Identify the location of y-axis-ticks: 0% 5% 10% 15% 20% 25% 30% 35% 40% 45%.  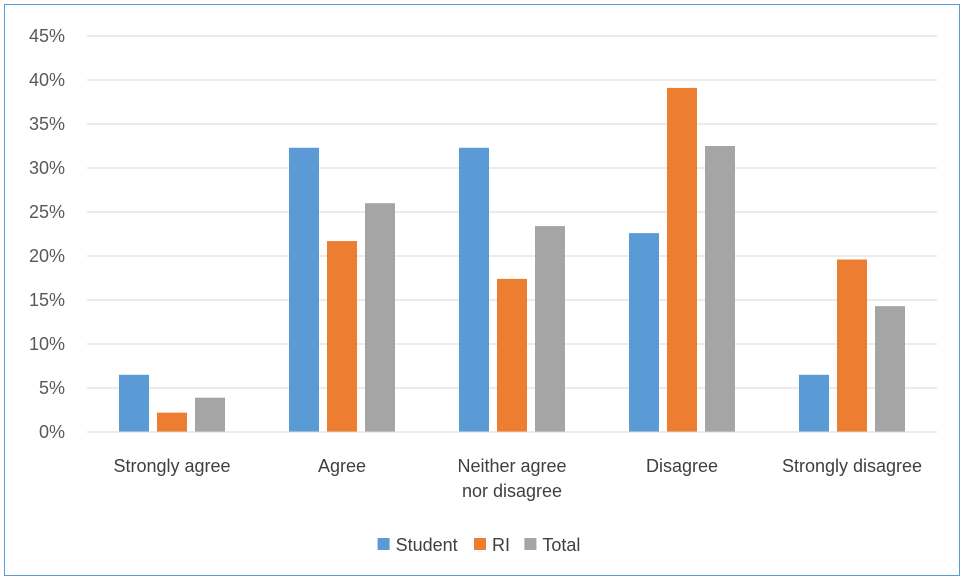
(47, 234).